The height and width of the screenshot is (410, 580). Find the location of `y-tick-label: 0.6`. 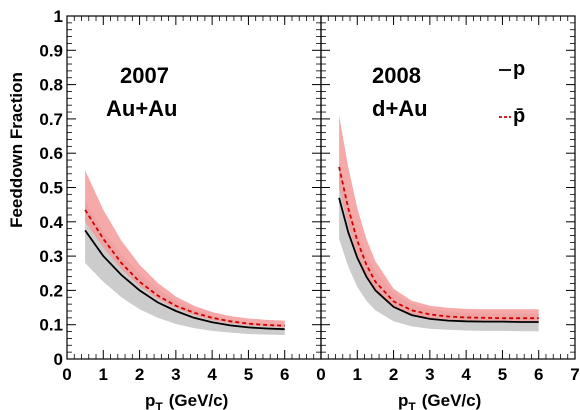

y-tick-label: 0.6 is located at coordinates (51, 153).